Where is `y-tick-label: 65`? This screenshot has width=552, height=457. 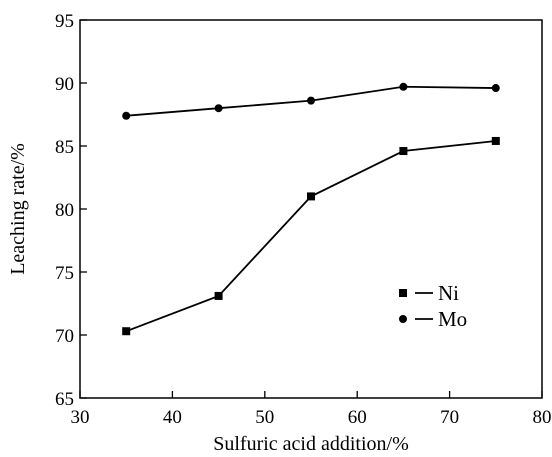
y-tick-label: 65 is located at coordinates (64, 399).